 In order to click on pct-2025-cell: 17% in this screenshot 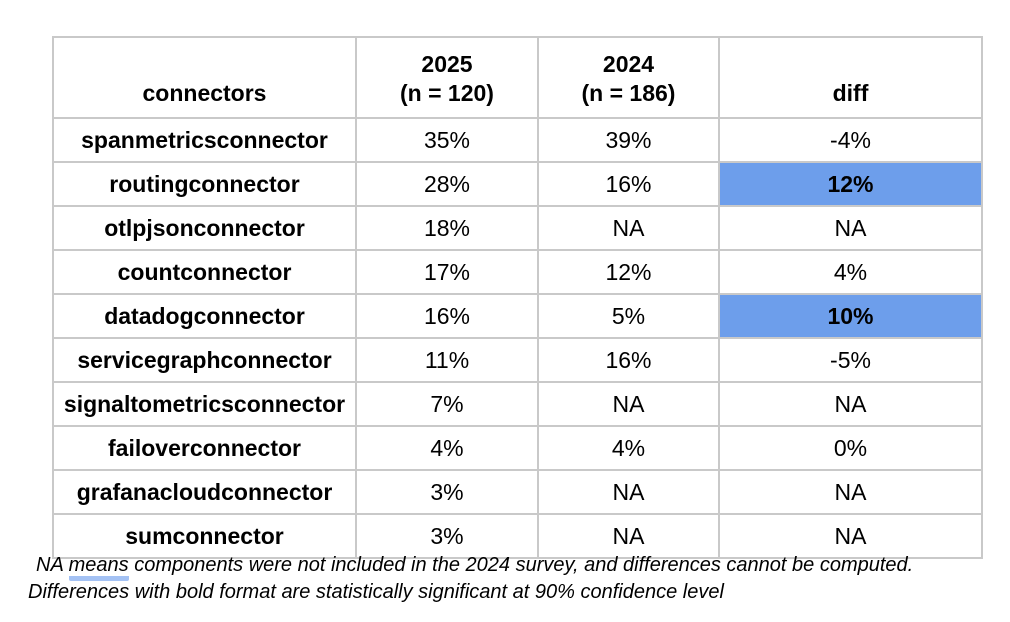, I will do `click(447, 272)`.